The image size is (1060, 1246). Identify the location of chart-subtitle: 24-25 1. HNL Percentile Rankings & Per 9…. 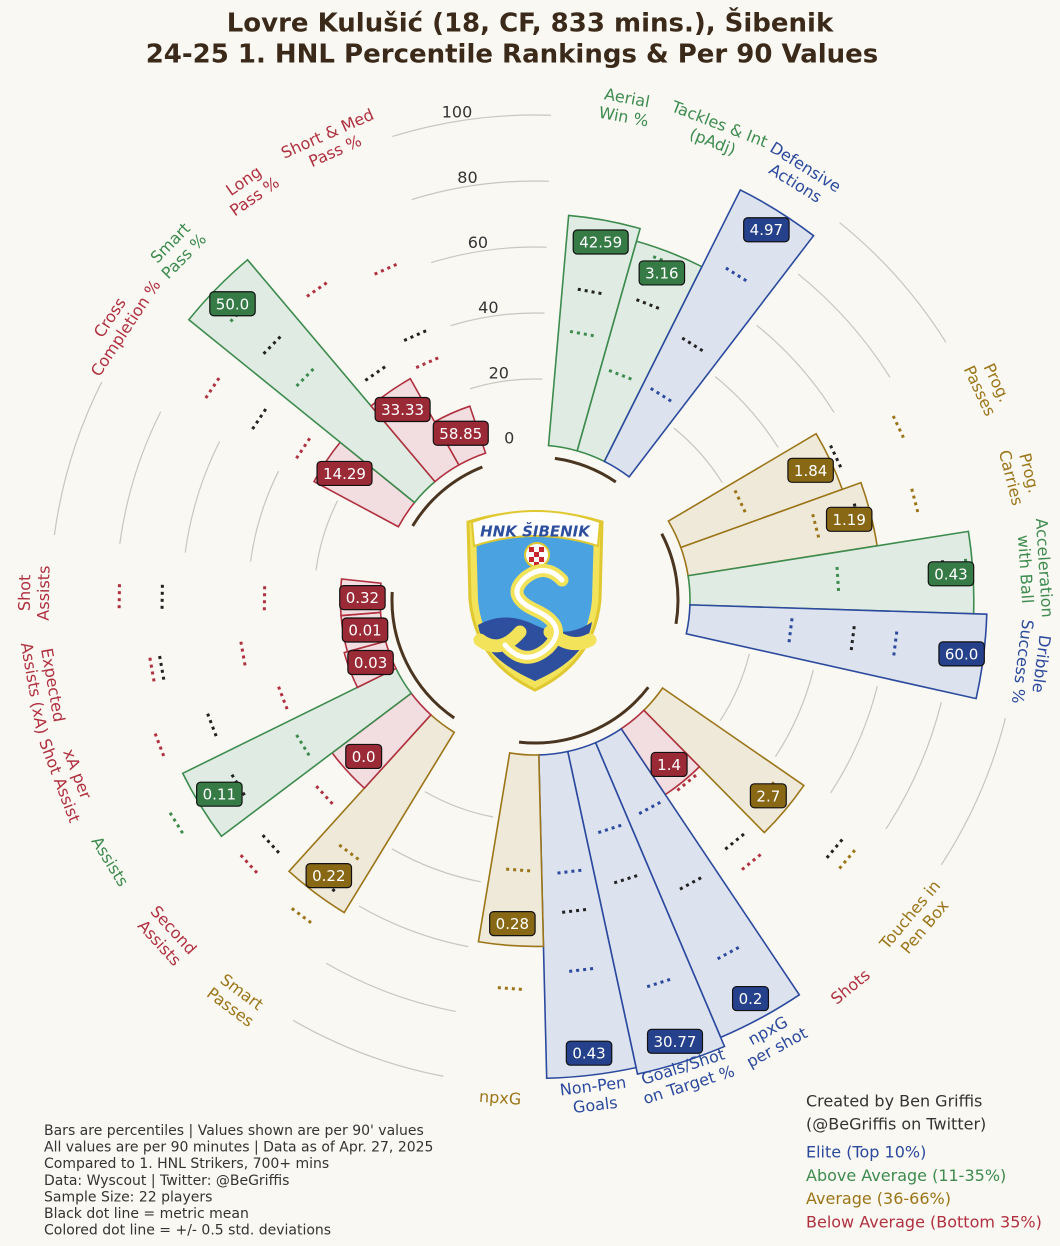
(512, 55).